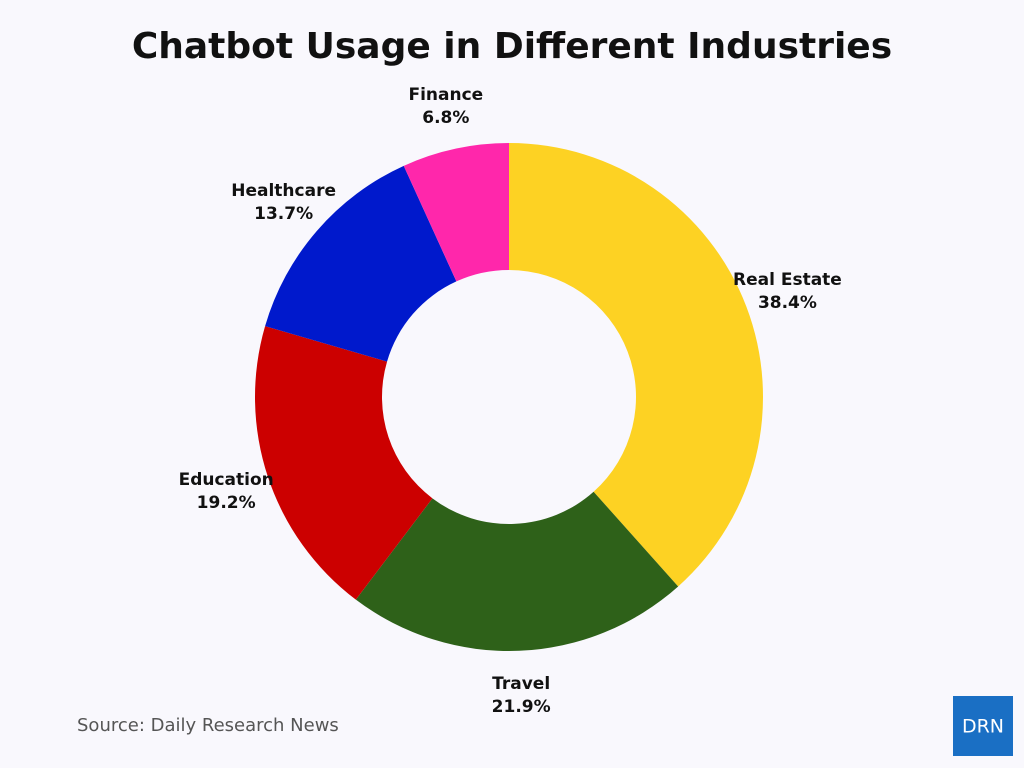 The height and width of the screenshot is (768, 1024). I want to click on source: Source: Daily Research News, so click(208, 725).